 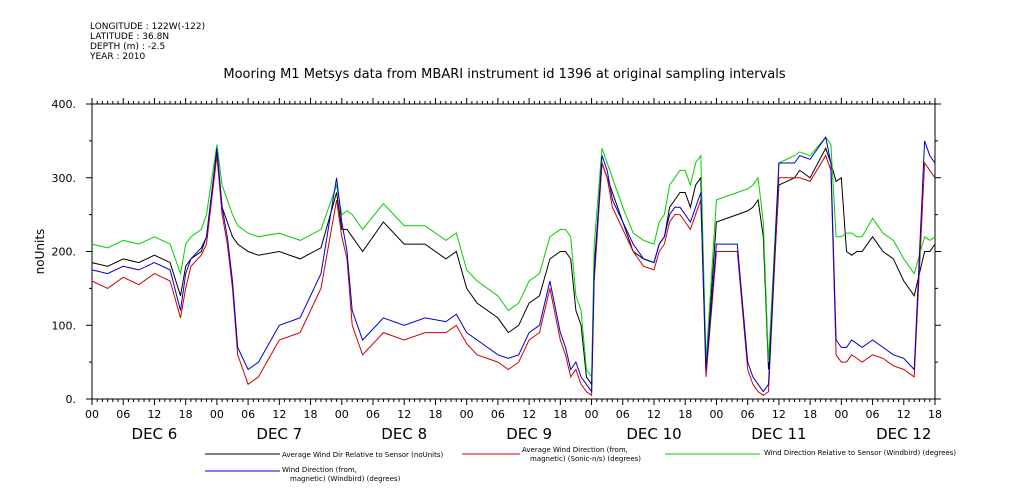 What do you see at coordinates (529, 434) in the screenshot?
I see `day-label: DEC 9` at bounding box center [529, 434].